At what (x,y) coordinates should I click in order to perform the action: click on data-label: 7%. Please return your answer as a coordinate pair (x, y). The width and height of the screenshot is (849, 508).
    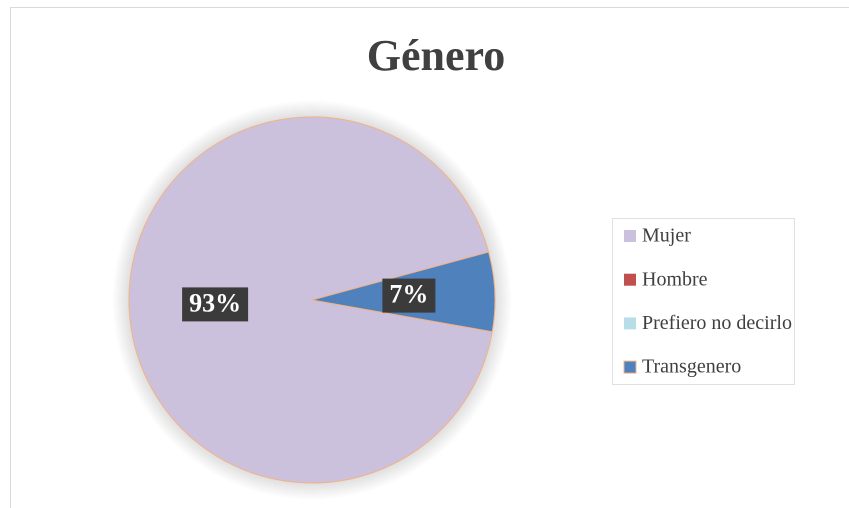
    Looking at the image, I should click on (409, 295).